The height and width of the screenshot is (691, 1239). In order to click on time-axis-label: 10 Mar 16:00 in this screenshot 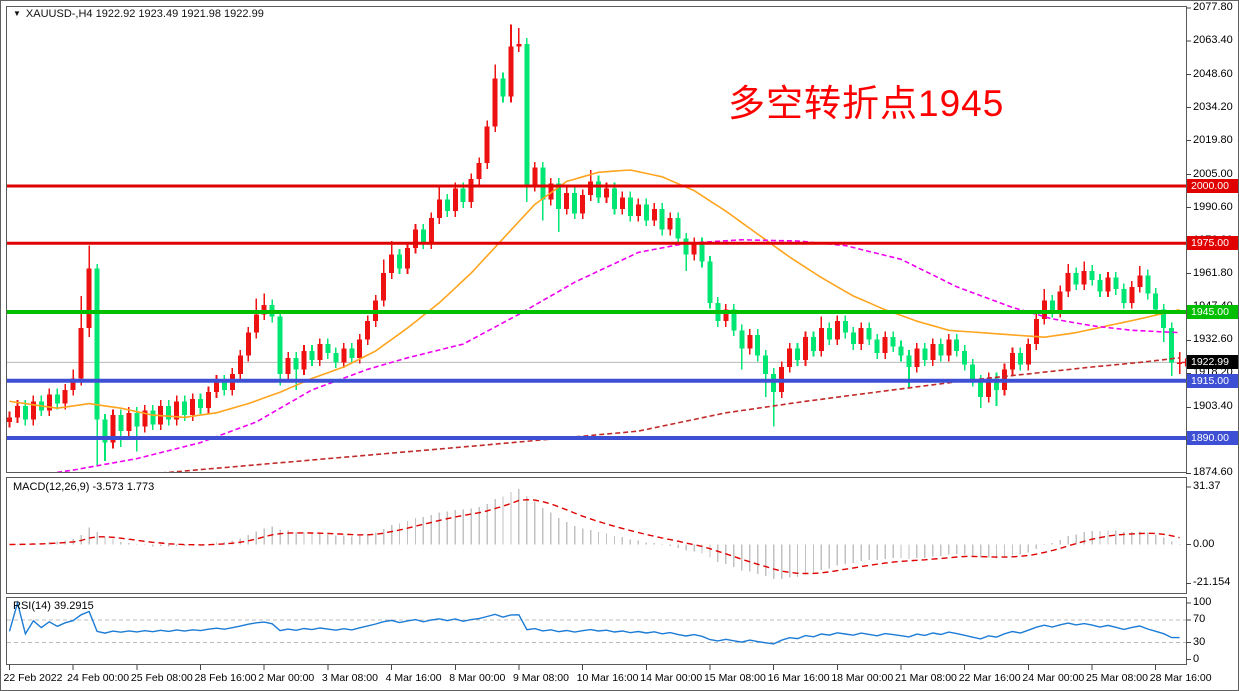, I will do `click(607, 678)`.